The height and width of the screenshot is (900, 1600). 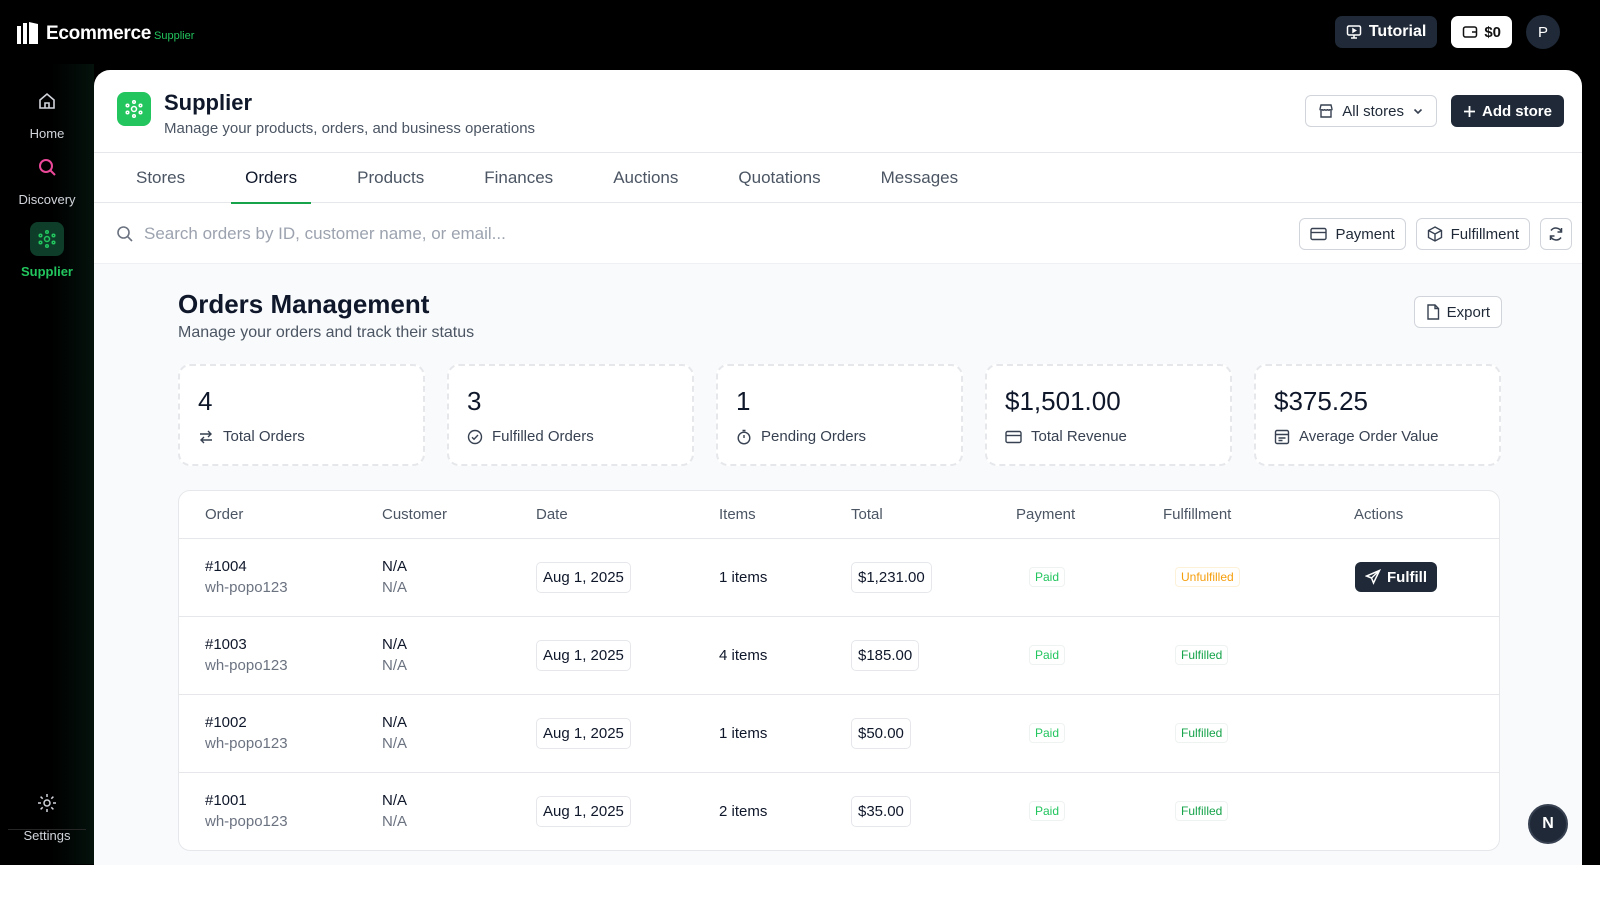 What do you see at coordinates (779, 177) in the screenshot?
I see `tab-quotations: Quotations` at bounding box center [779, 177].